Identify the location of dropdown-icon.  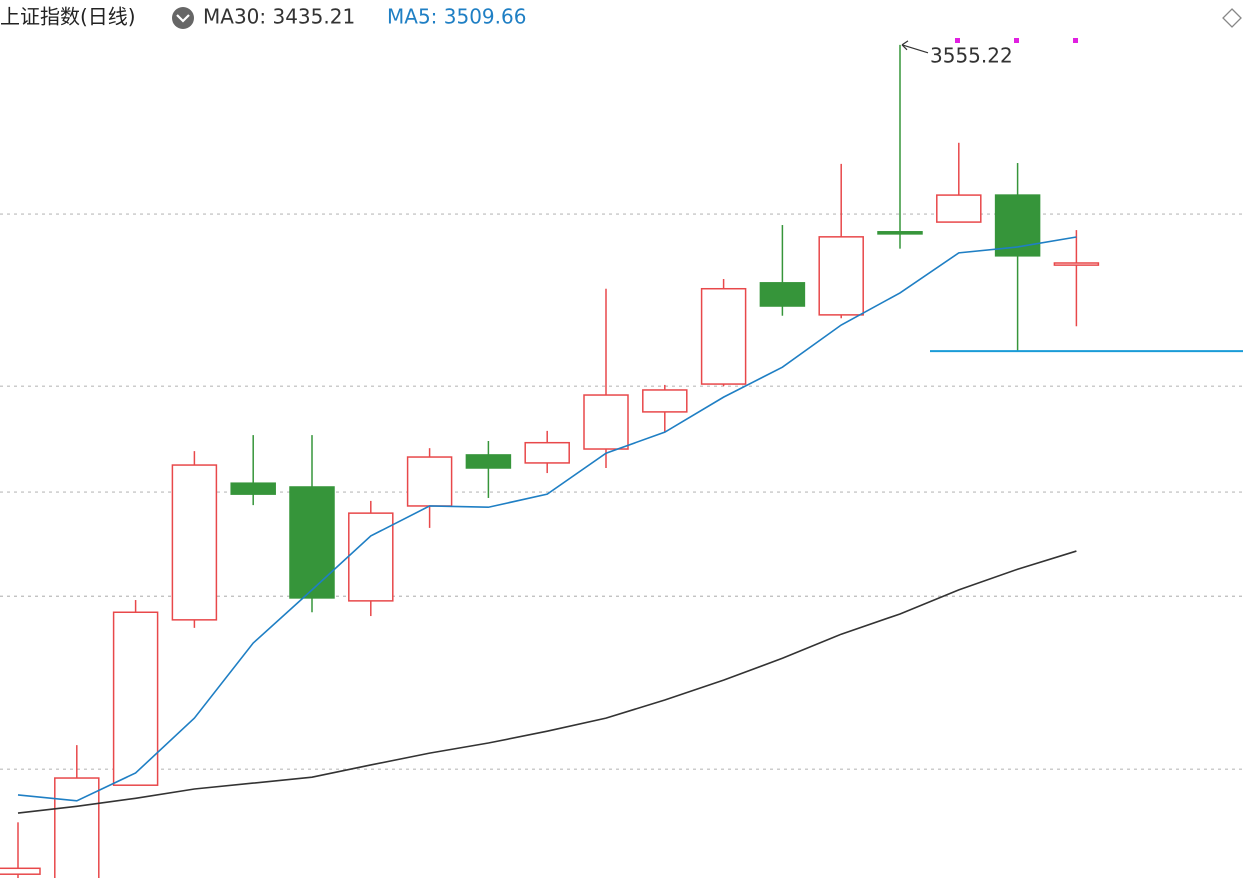
(183, 18).